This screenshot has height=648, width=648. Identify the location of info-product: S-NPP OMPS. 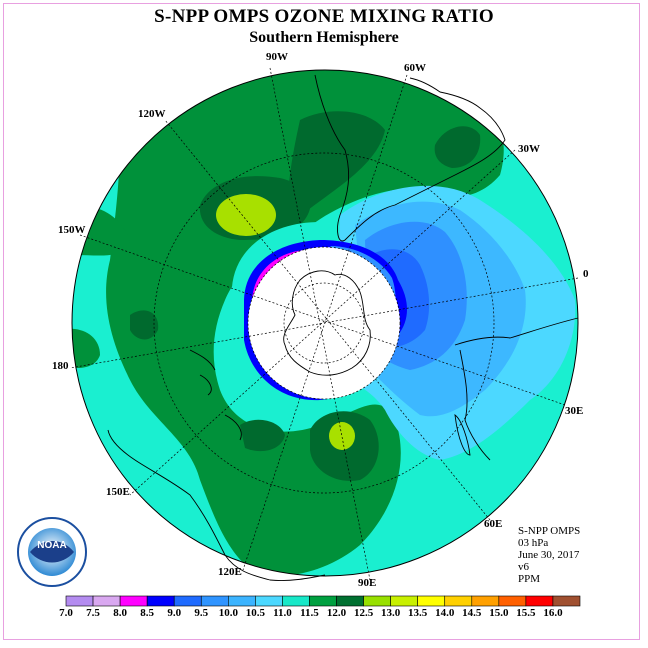
(549, 531).